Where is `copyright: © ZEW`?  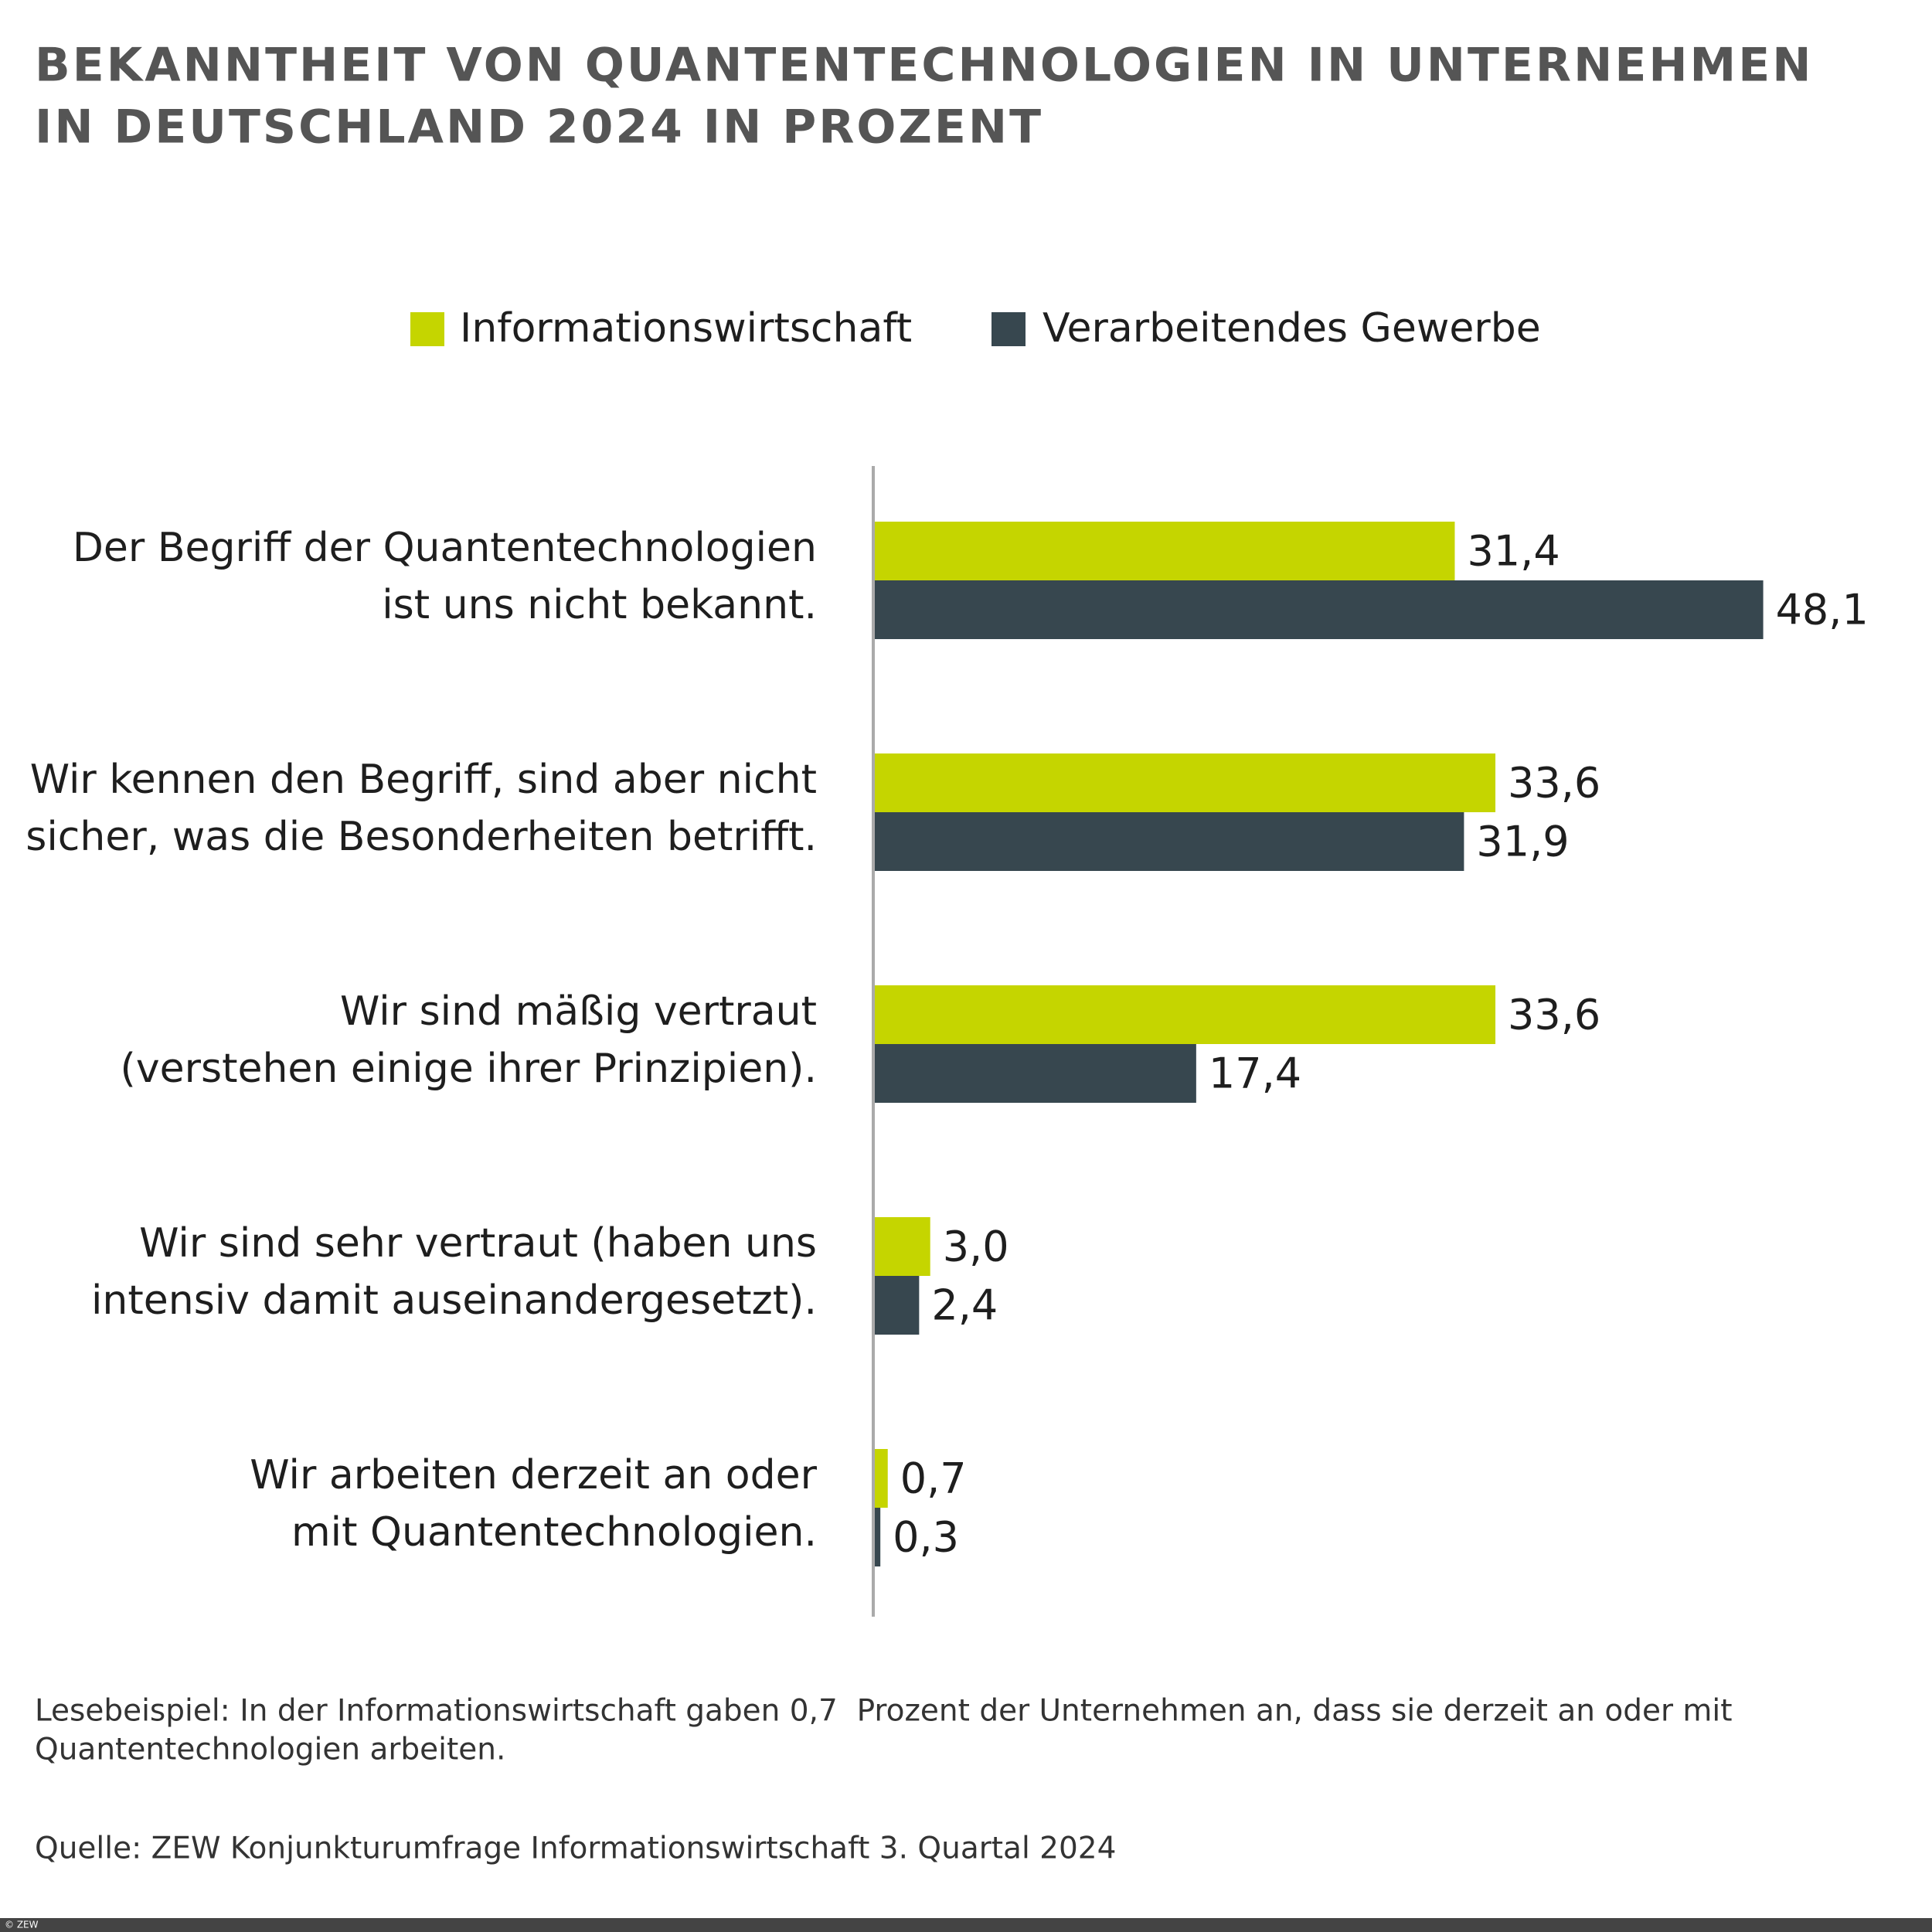
copyright: © ZEW is located at coordinates (22, 1925).